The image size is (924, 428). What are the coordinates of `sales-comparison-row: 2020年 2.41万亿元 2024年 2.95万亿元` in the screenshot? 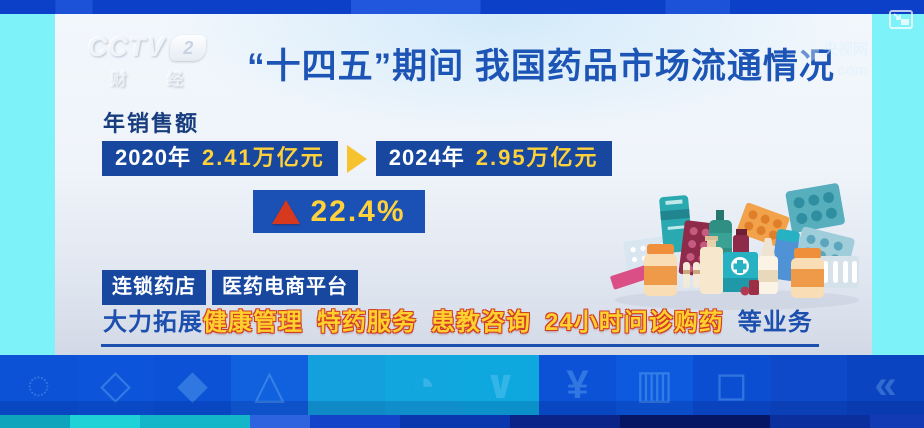 It's located at (357, 158).